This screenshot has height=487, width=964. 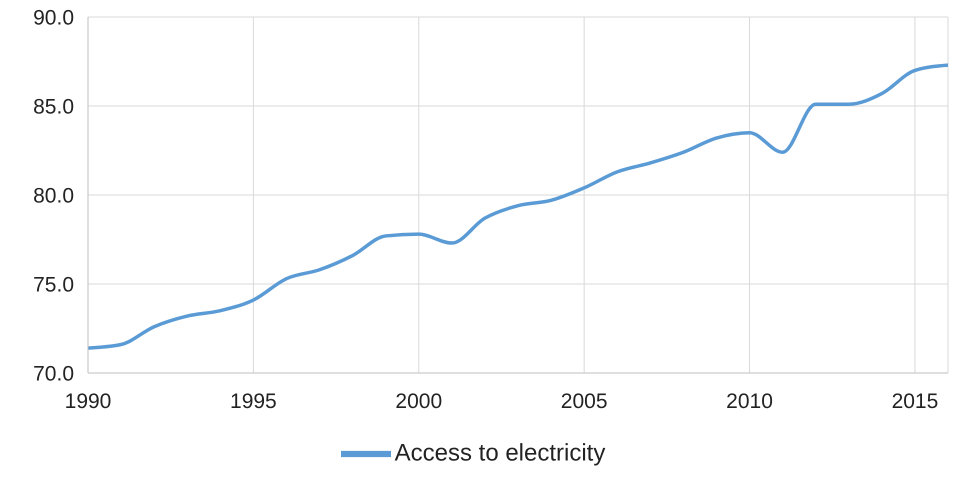 What do you see at coordinates (53, 374) in the screenshot?
I see `y-tick-label: 70.0` at bounding box center [53, 374].